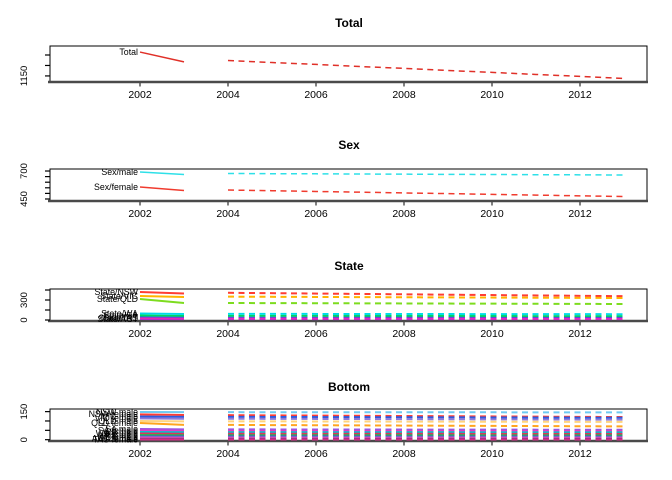  I want to click on series-label: State/TAS, so click(119, 318).